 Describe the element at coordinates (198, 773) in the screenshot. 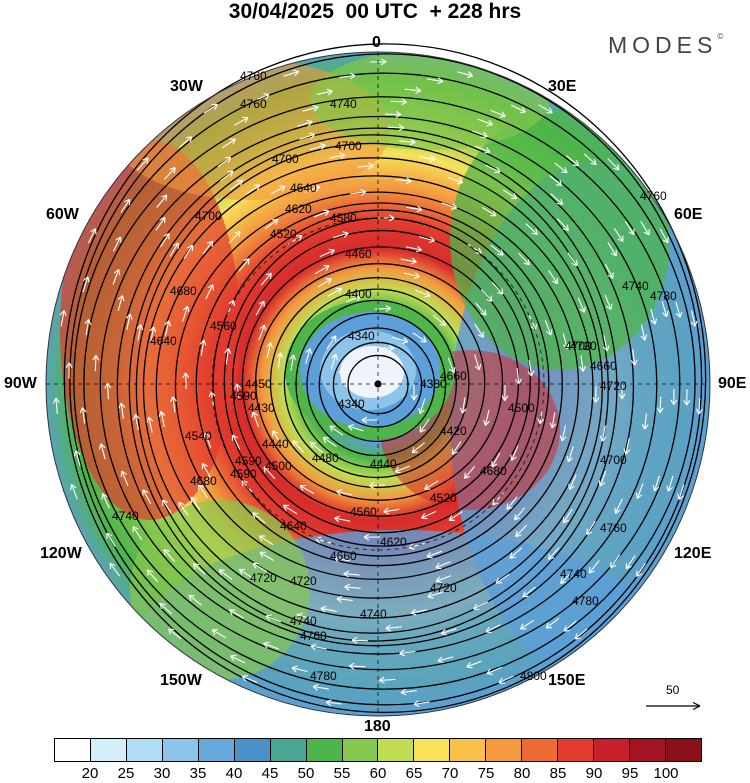

I see `colorbar-tick-label: 35` at that location.